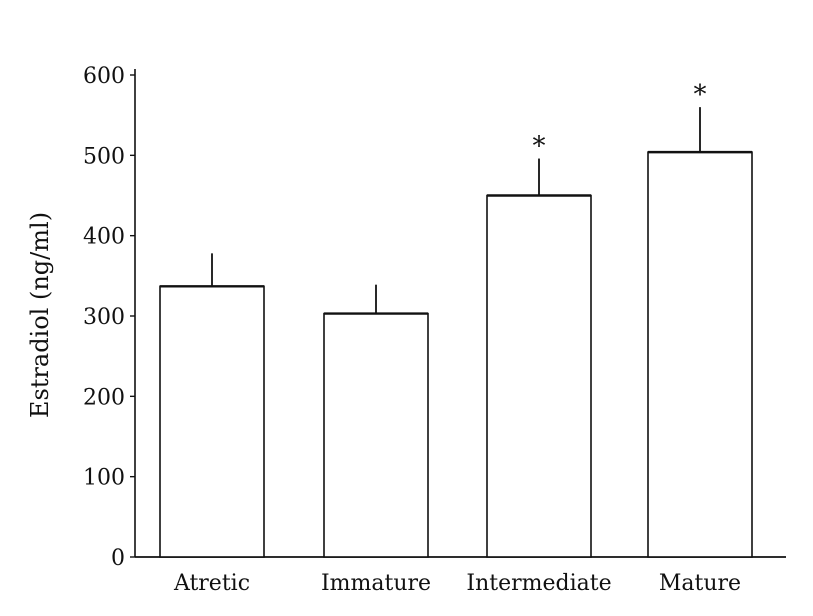 The height and width of the screenshot is (616, 813). What do you see at coordinates (118, 558) in the screenshot?
I see `y-tick-label: 0` at bounding box center [118, 558].